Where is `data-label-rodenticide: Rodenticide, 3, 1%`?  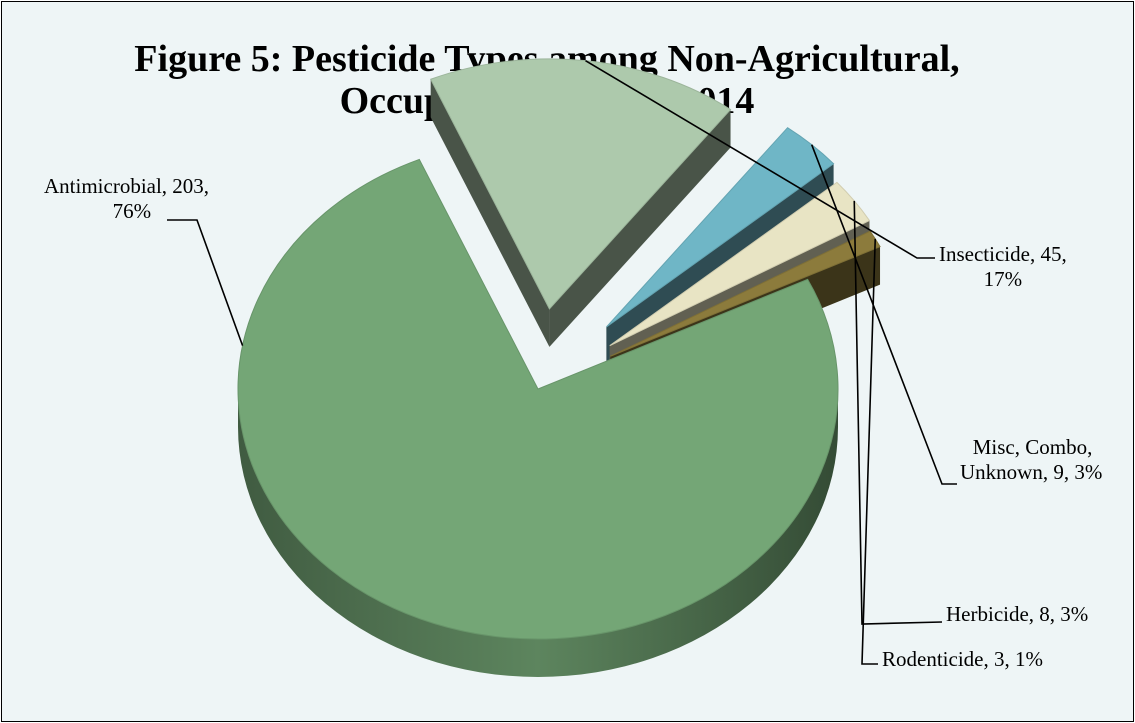
data-label-rodenticide: Rodenticide, 3, 1% is located at coordinates (962, 659).